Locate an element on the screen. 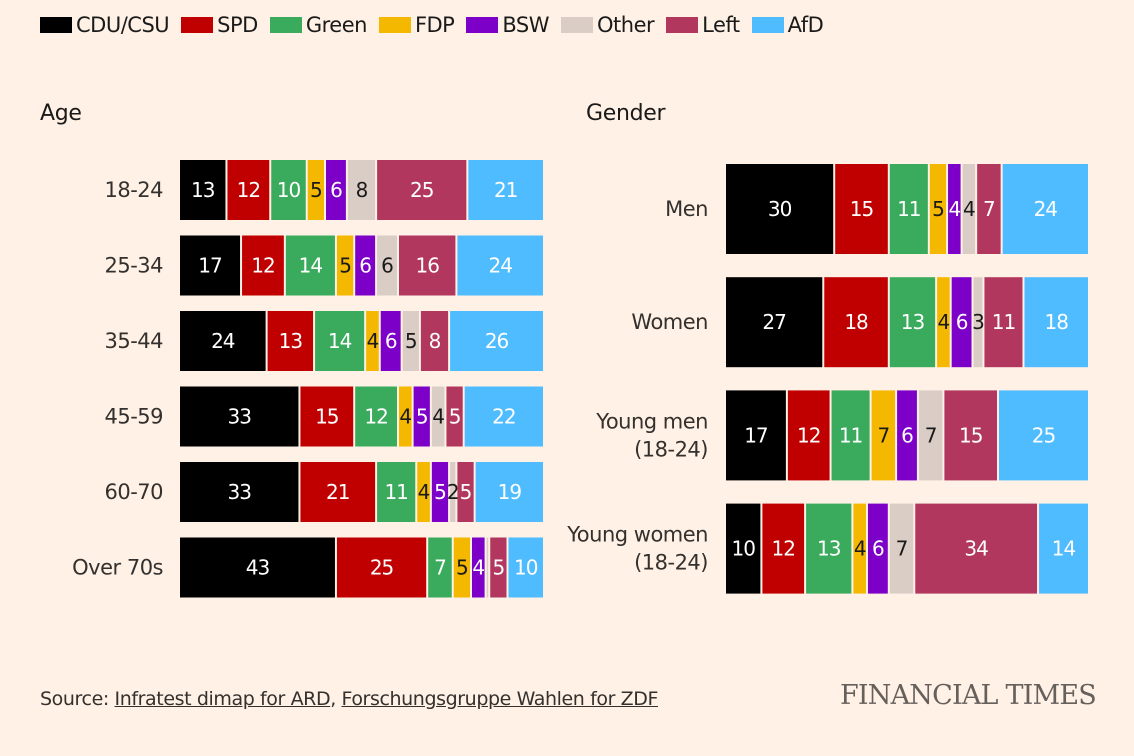 Image resolution: width=1134 pixels, height=756 pixels. value-label: 43 is located at coordinates (258, 568).